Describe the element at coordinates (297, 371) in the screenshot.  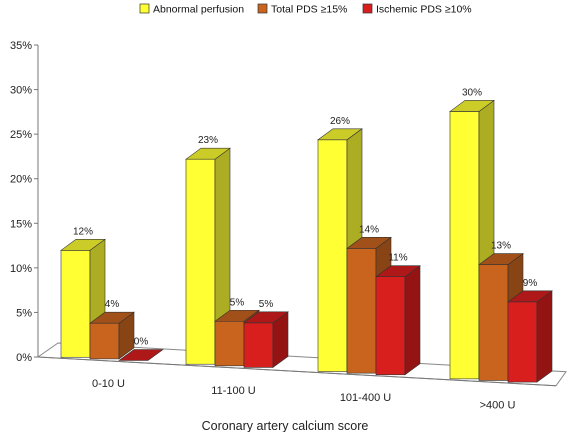
I see `x-axis-line` at that location.